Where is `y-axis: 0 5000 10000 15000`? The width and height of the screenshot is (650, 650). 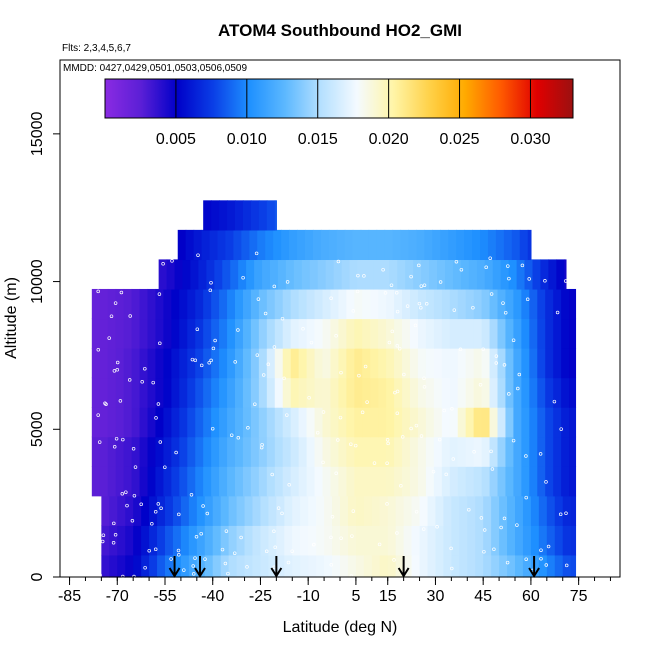 y-axis: 0 5000 10000 15000 is located at coordinates (44, 346).